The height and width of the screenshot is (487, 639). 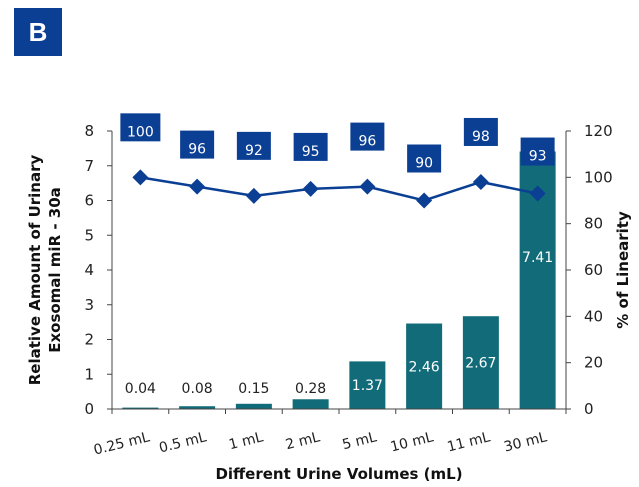 What do you see at coordinates (598, 131) in the screenshot?
I see `right-tick-label: 120` at bounding box center [598, 131].